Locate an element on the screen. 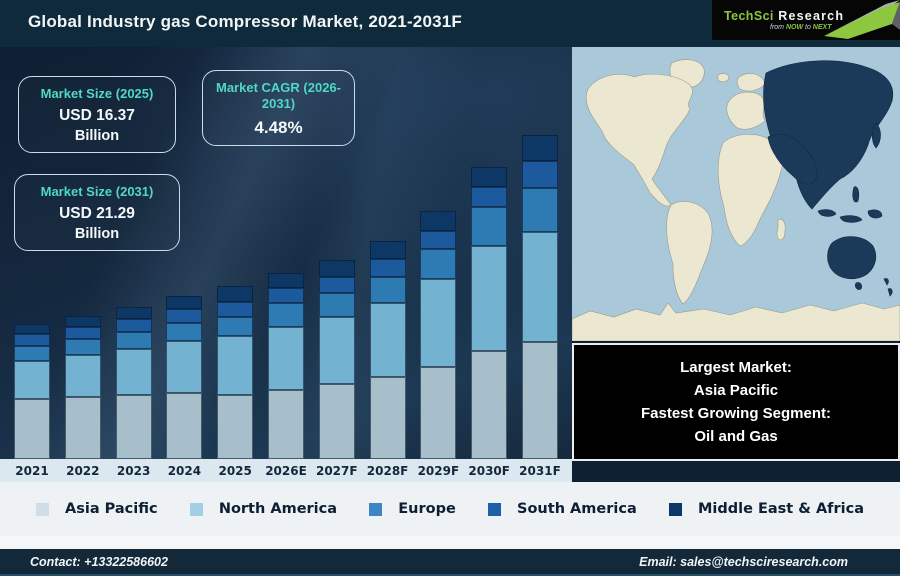 This screenshot has width=900, height=576. bar-column-2025 is located at coordinates (235, 372).